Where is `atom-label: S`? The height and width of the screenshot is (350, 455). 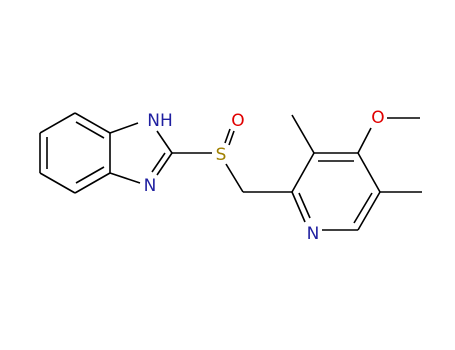
atom-label: S is located at coordinates (221, 155).